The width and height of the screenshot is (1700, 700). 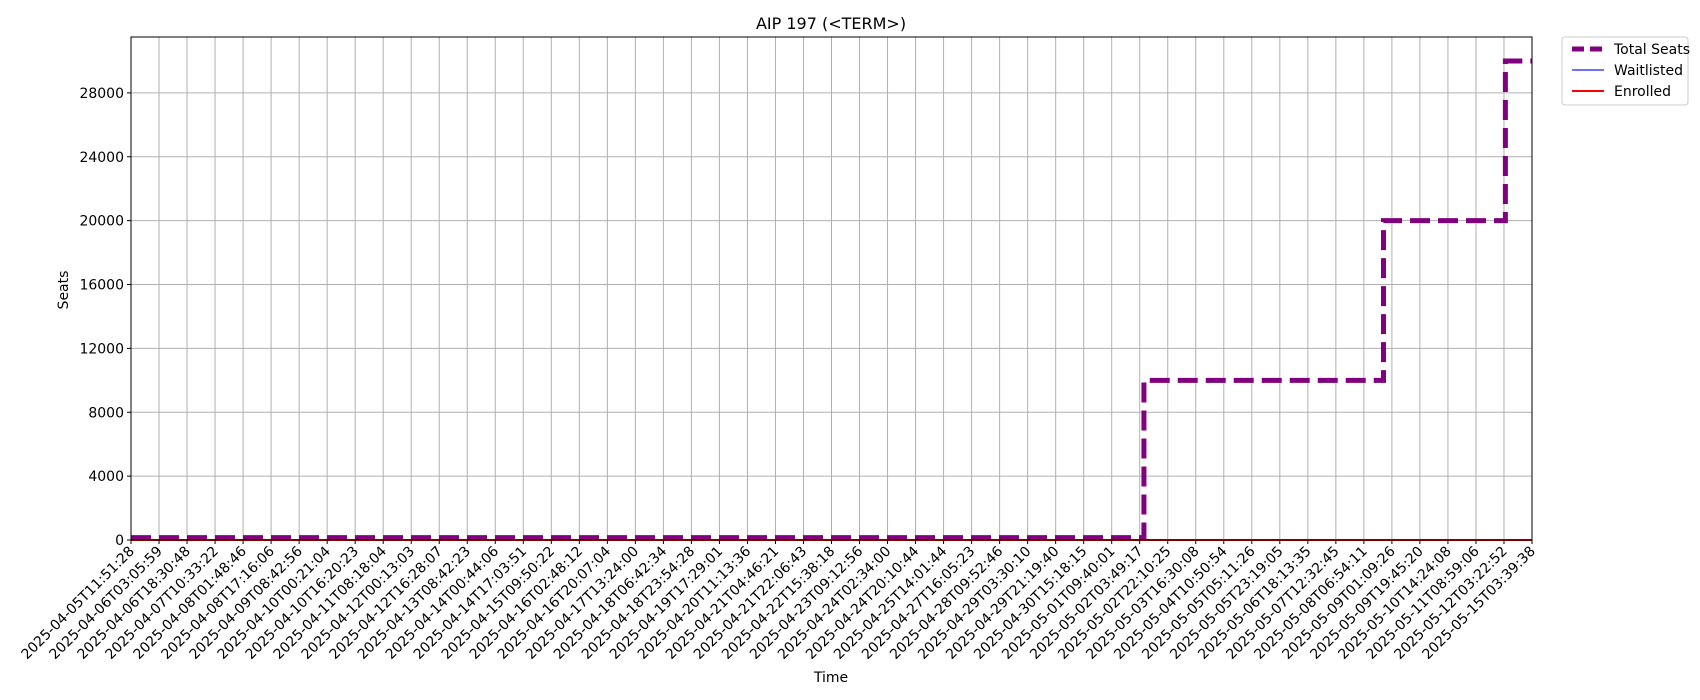 I want to click on y-tick-label: 4000, so click(x=106, y=477).